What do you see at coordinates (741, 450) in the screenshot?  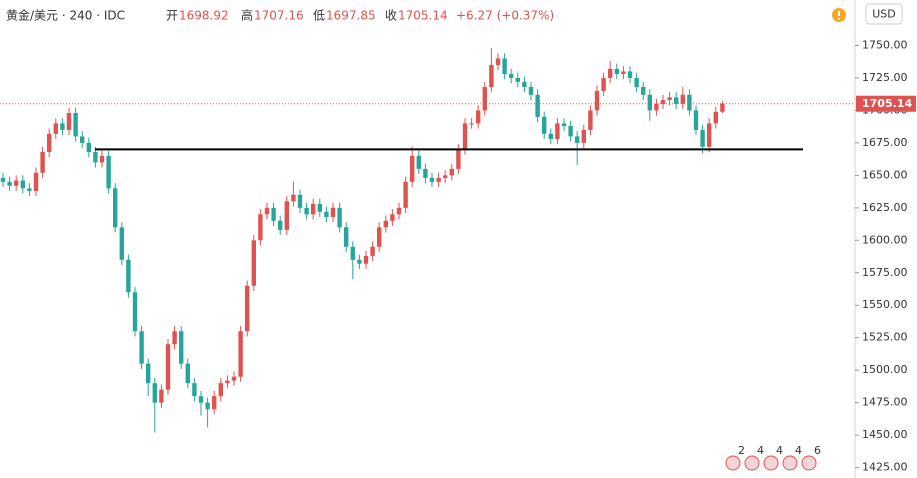 I see `event-badge-count: 2` at bounding box center [741, 450].